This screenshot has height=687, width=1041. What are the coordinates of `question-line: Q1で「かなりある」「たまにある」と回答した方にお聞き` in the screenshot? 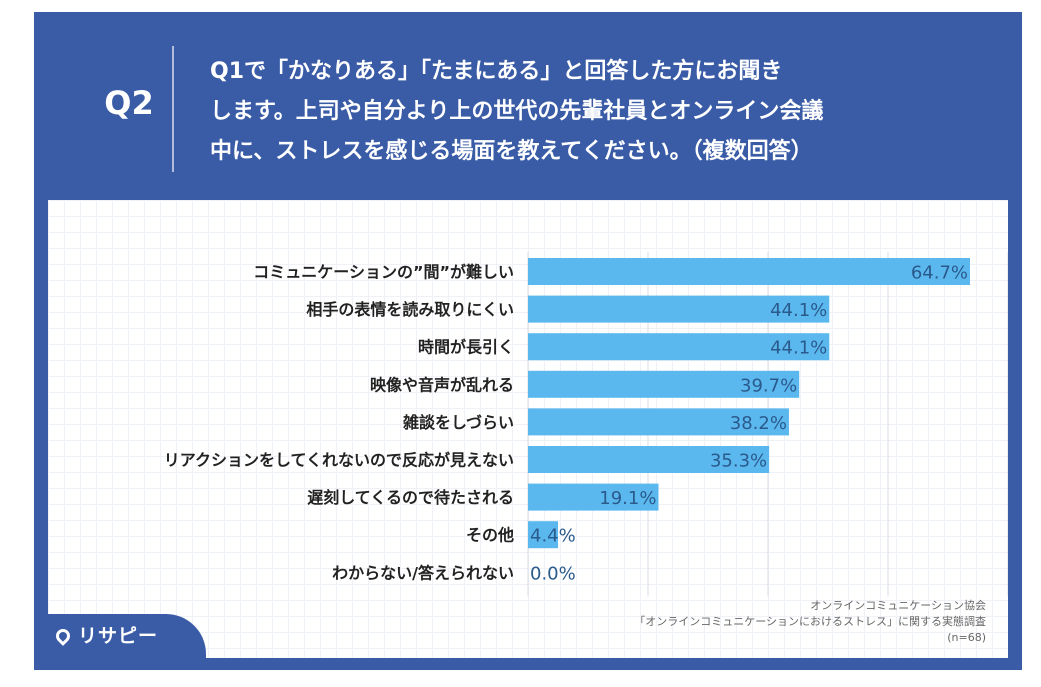 It's located at (496, 71).